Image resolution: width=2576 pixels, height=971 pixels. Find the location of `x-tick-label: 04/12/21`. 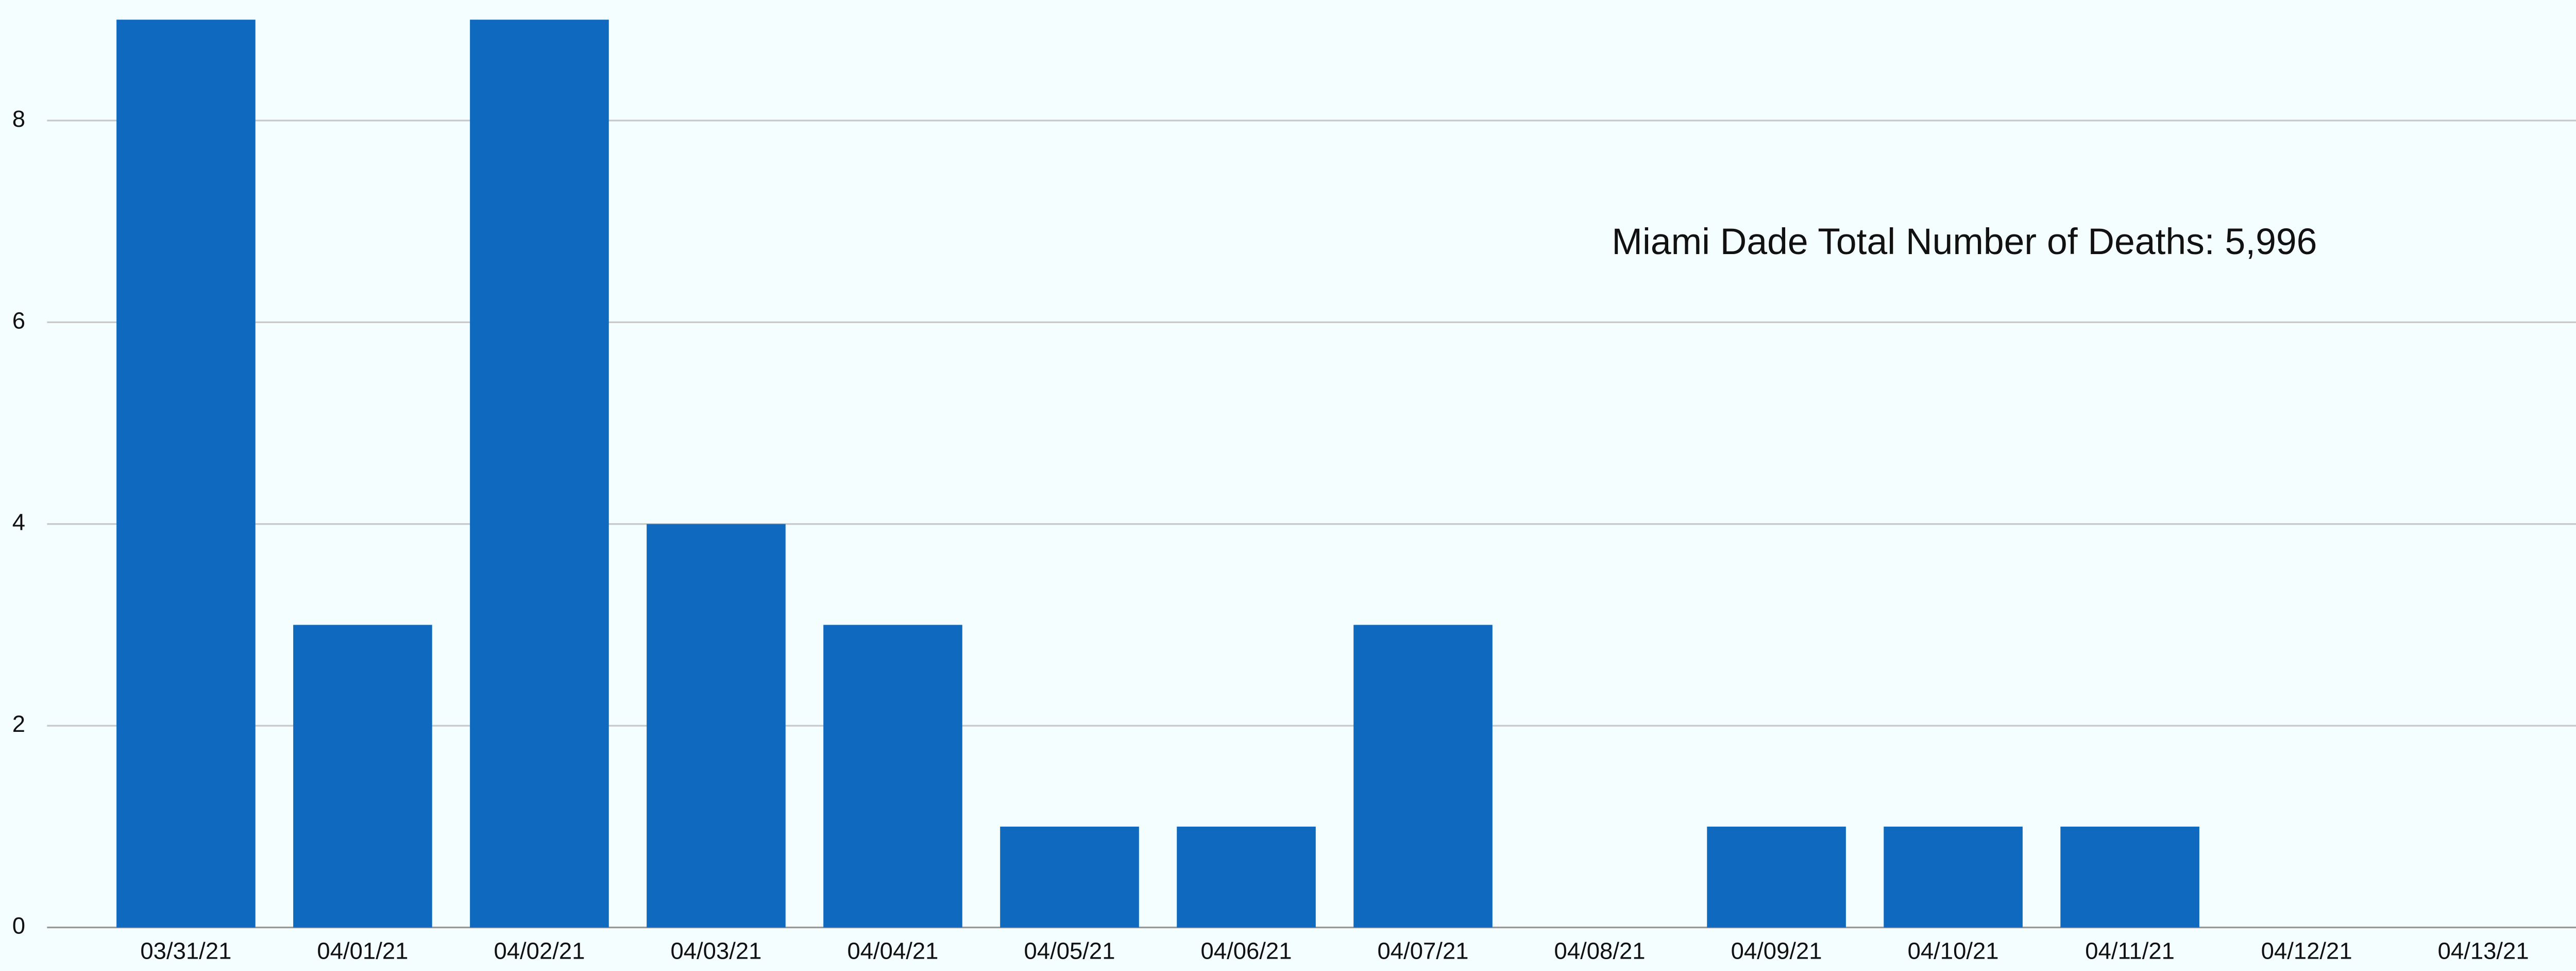

x-tick-label: 04/12/21 is located at coordinates (2306, 951).